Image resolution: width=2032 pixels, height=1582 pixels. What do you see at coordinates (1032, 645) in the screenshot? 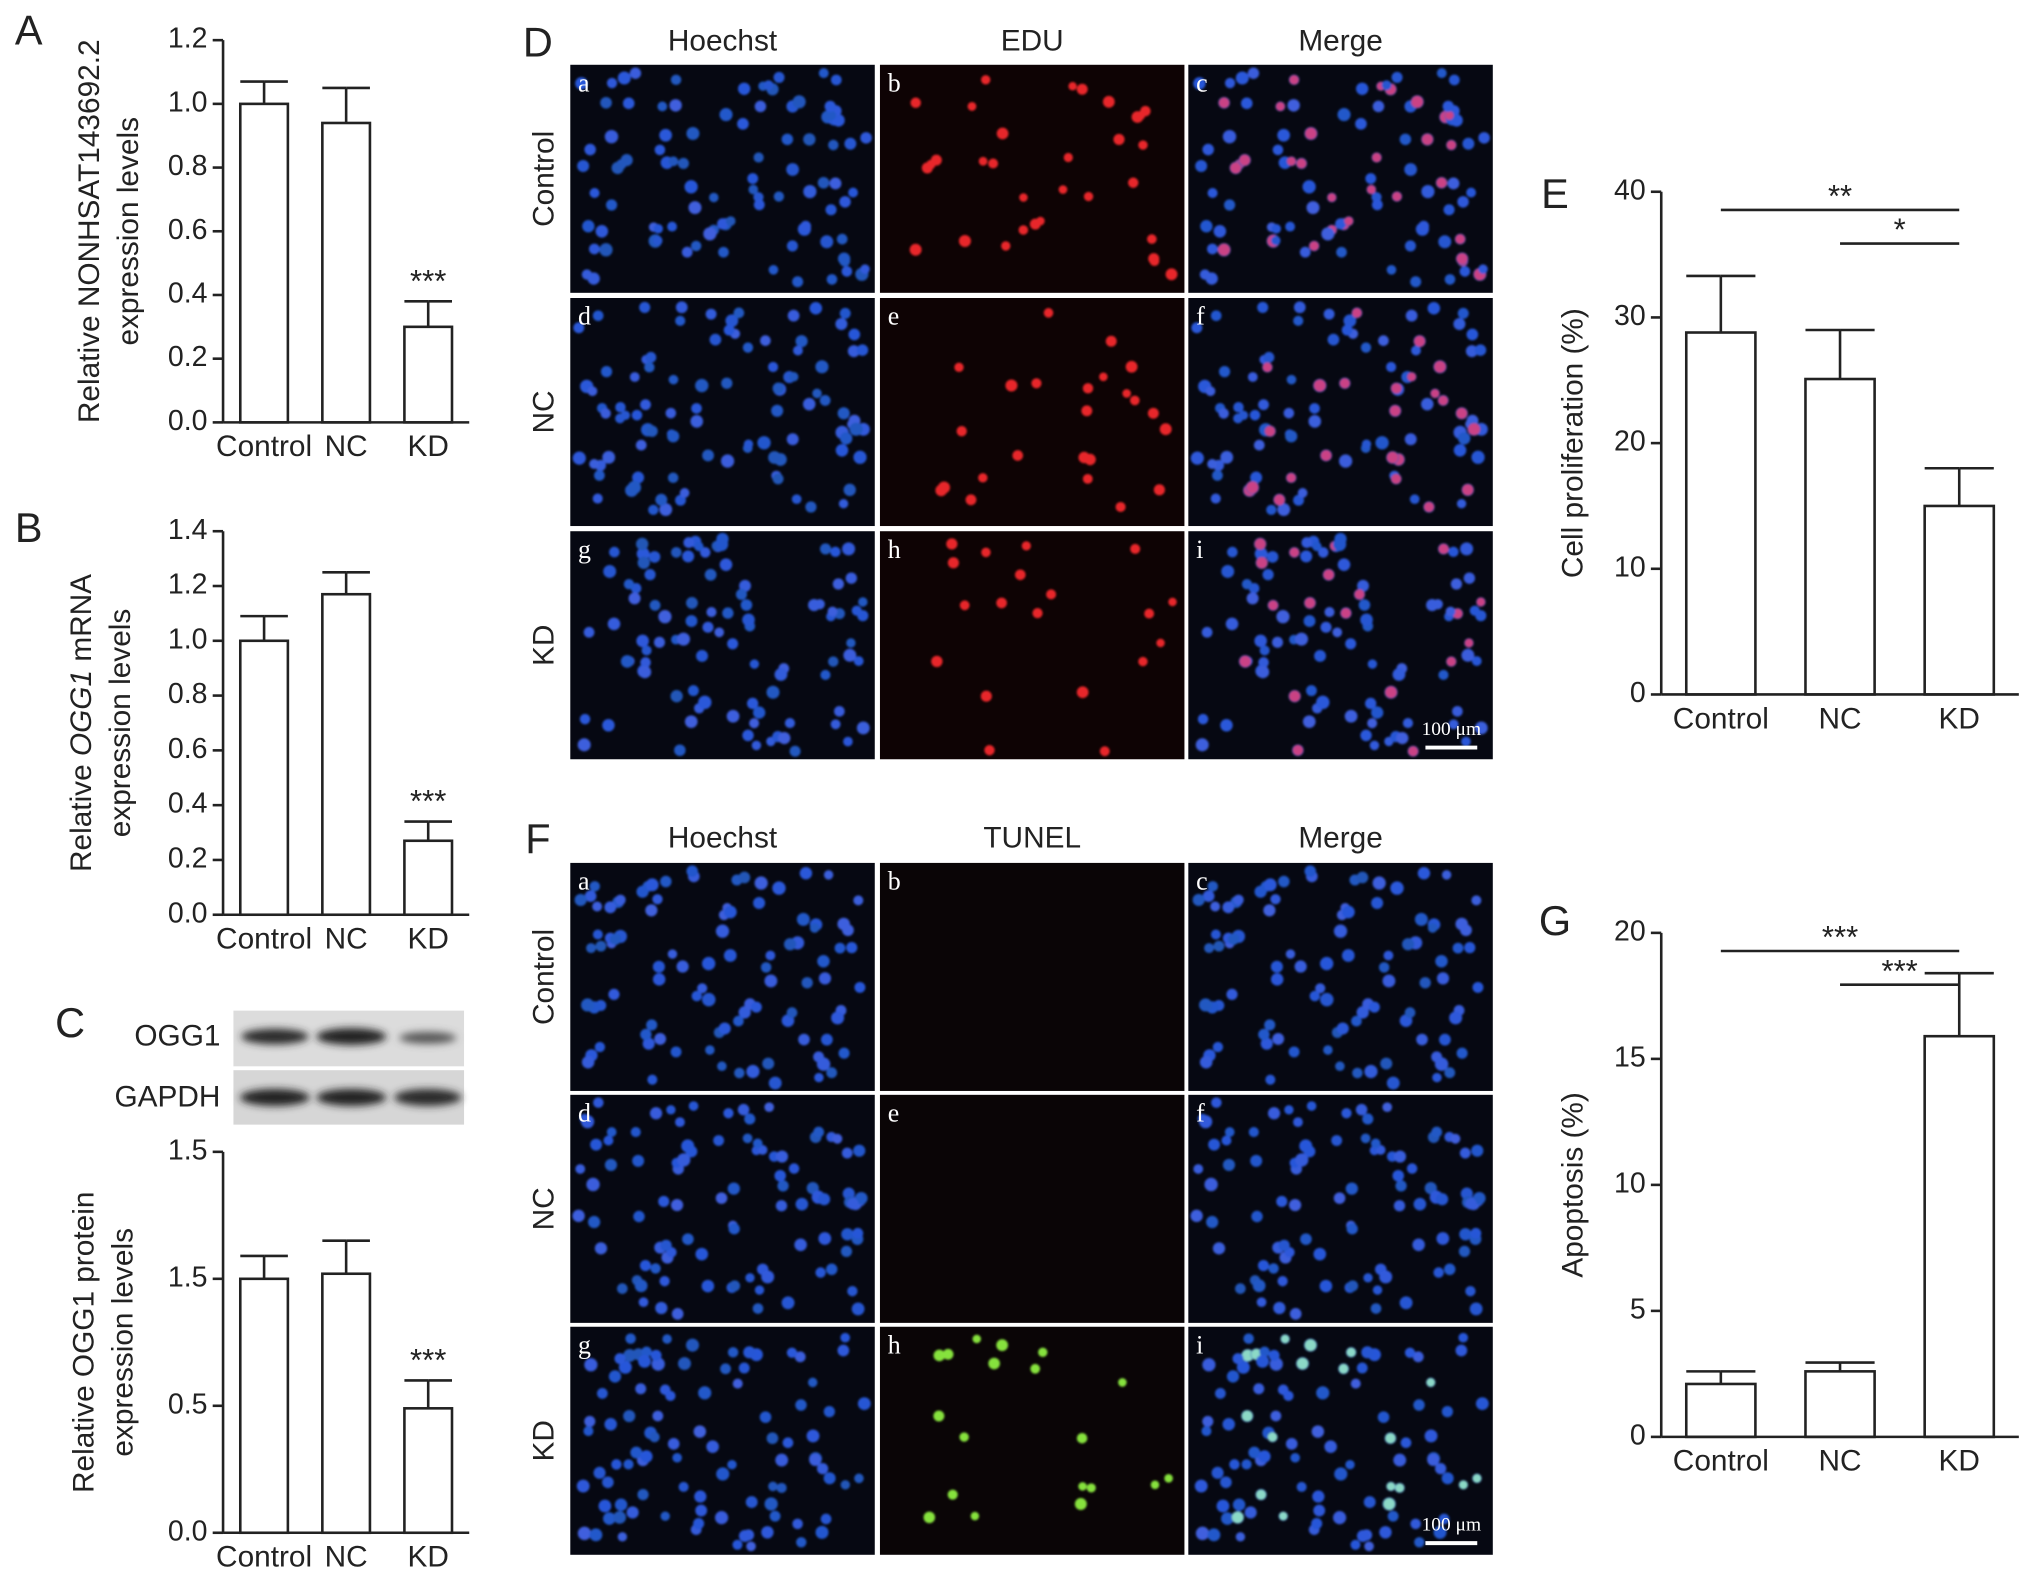
I see `micrograph-background` at bounding box center [1032, 645].